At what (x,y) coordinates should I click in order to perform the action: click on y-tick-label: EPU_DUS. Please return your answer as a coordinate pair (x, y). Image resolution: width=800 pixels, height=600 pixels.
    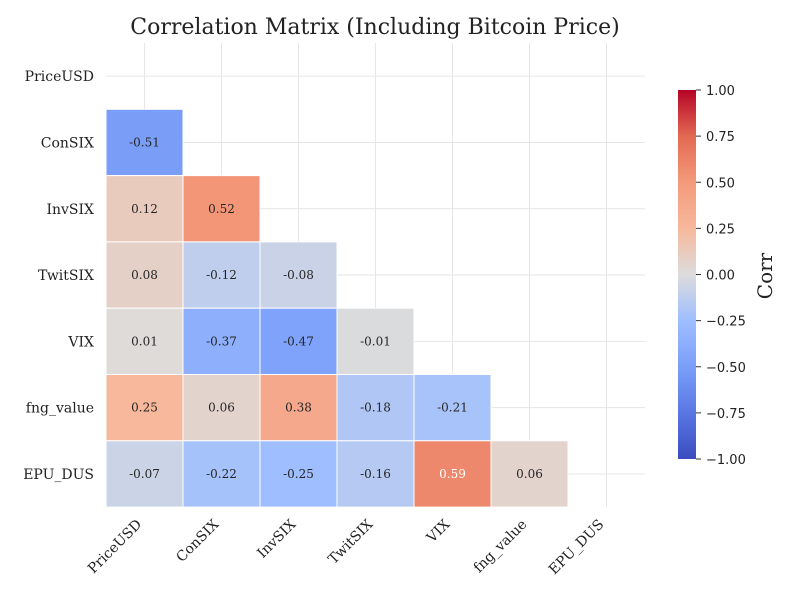
    Looking at the image, I should click on (58, 475).